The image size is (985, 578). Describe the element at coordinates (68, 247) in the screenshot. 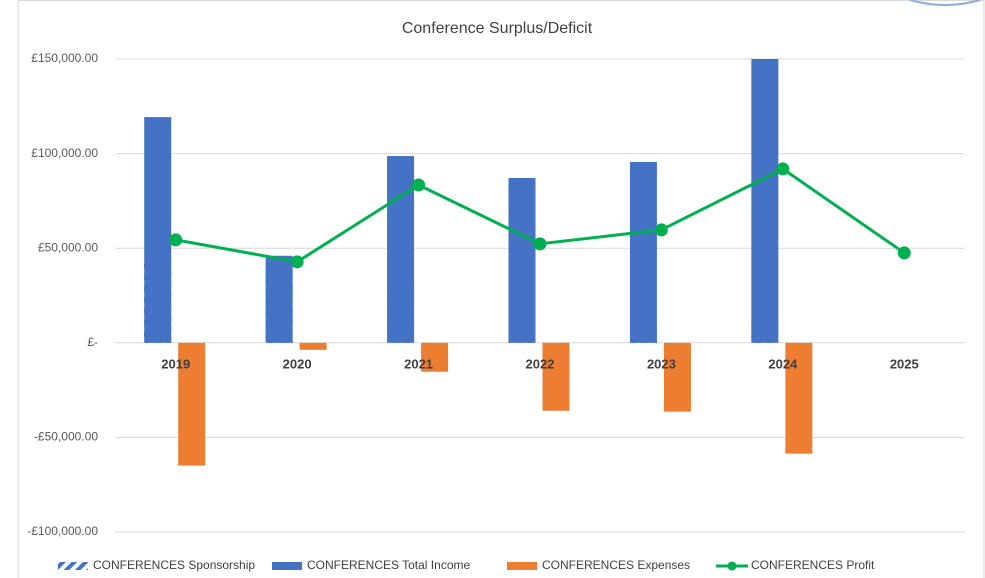

I see `y-tick-label: £50,000.00` at that location.